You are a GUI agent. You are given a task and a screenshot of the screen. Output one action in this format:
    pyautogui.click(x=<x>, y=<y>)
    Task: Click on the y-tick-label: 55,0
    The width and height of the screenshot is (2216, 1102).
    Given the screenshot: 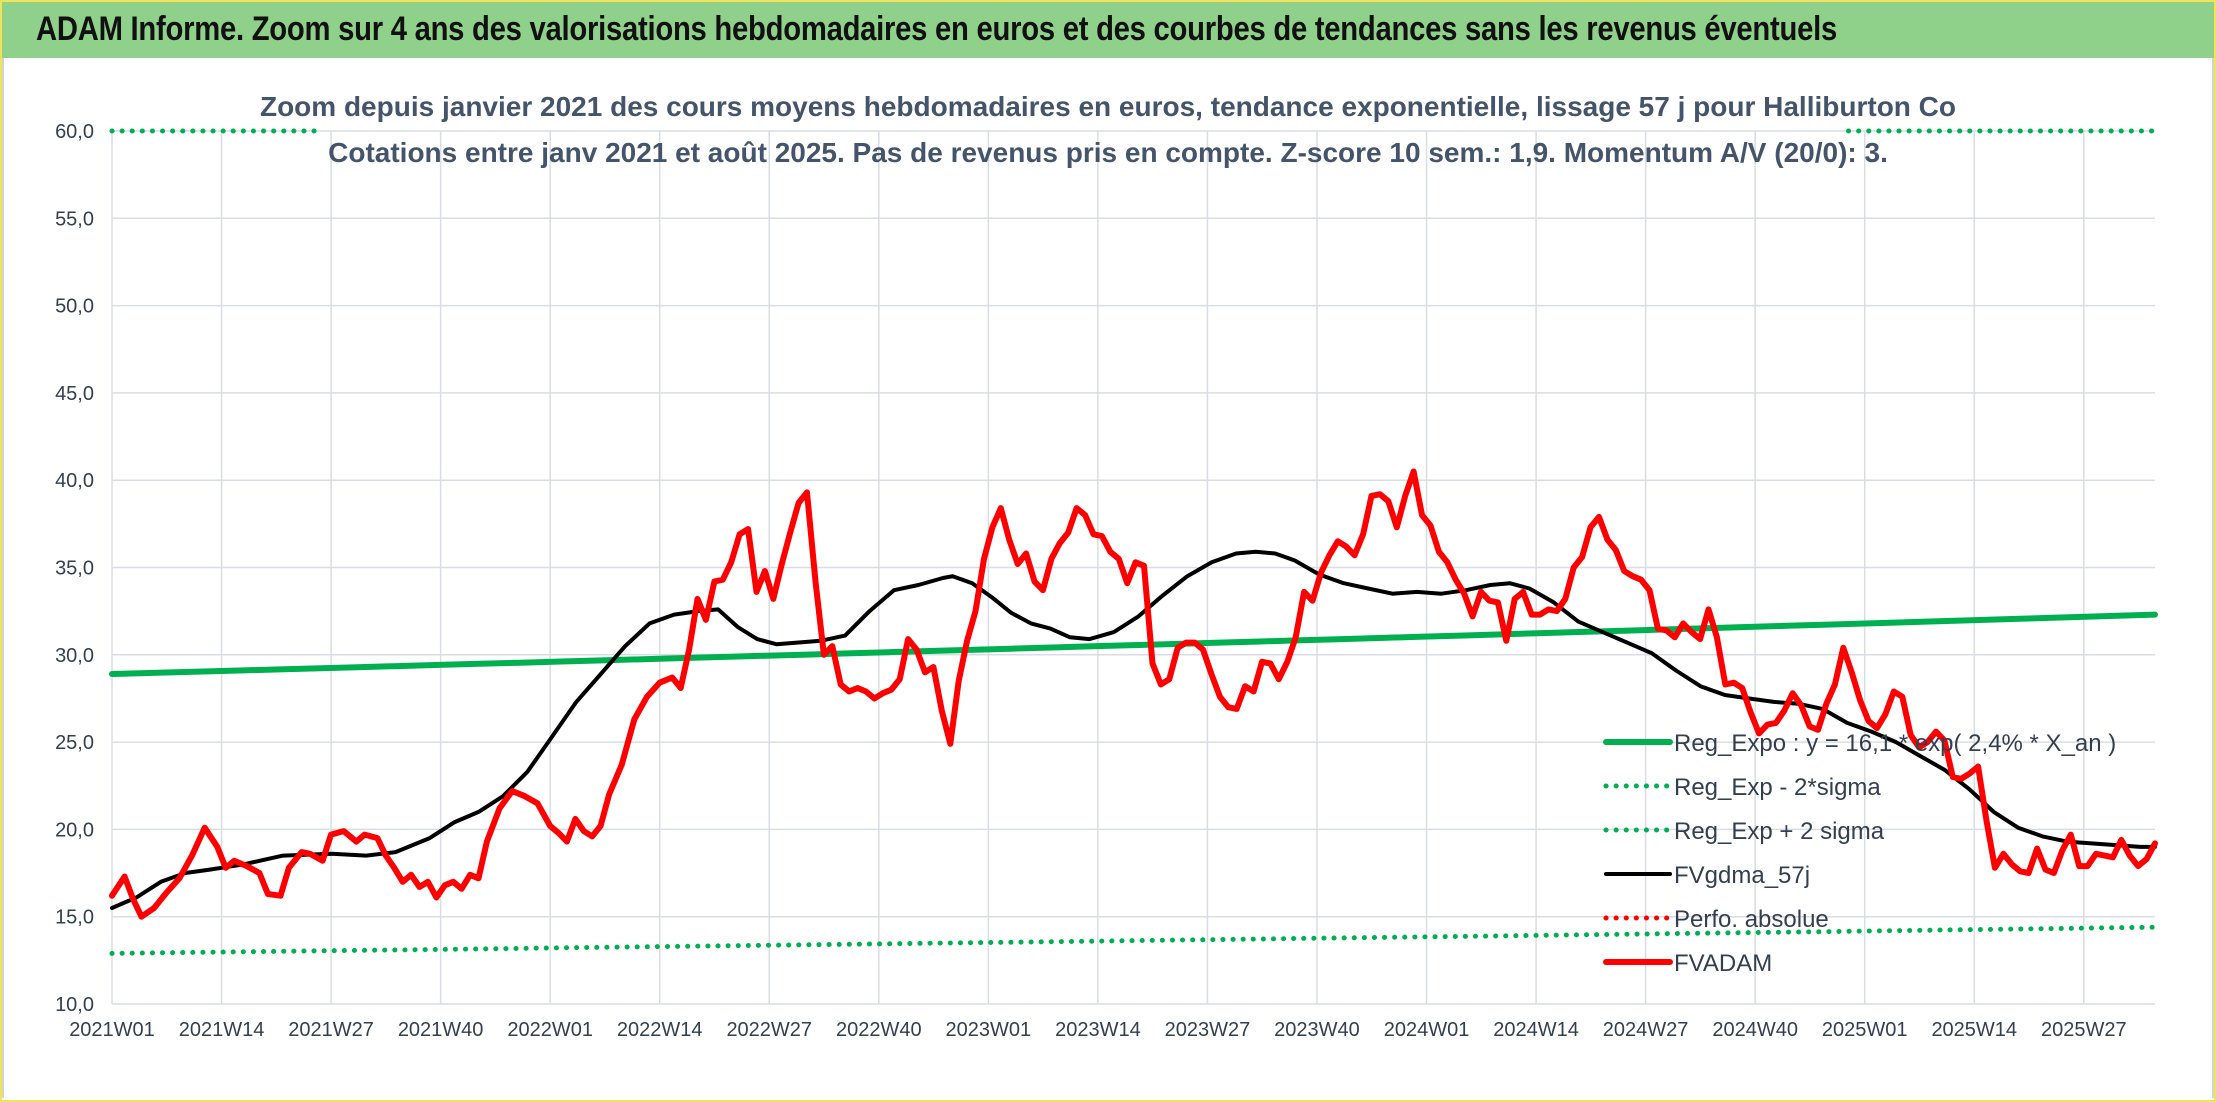 What is the action you would take?
    pyautogui.click(x=74, y=219)
    